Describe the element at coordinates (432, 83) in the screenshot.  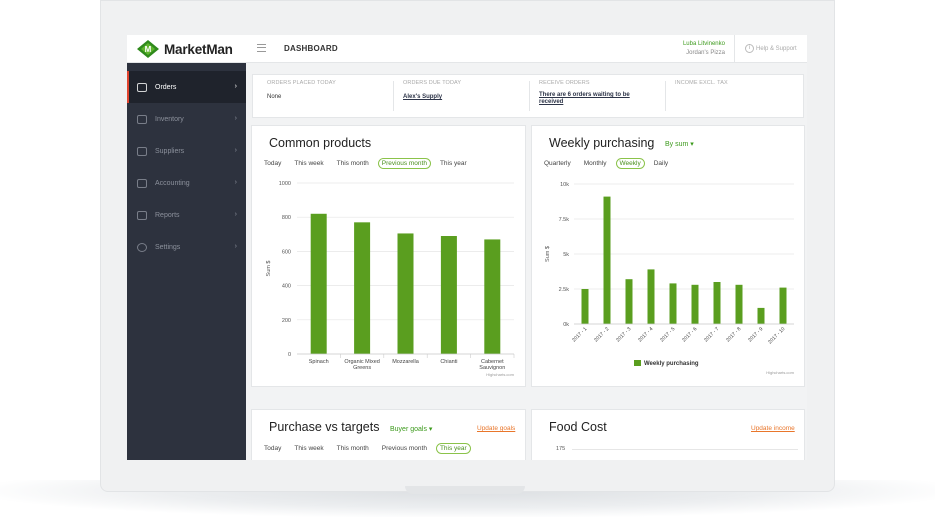
I see `summary-label: ORDERS DUE TODAY` at that location.